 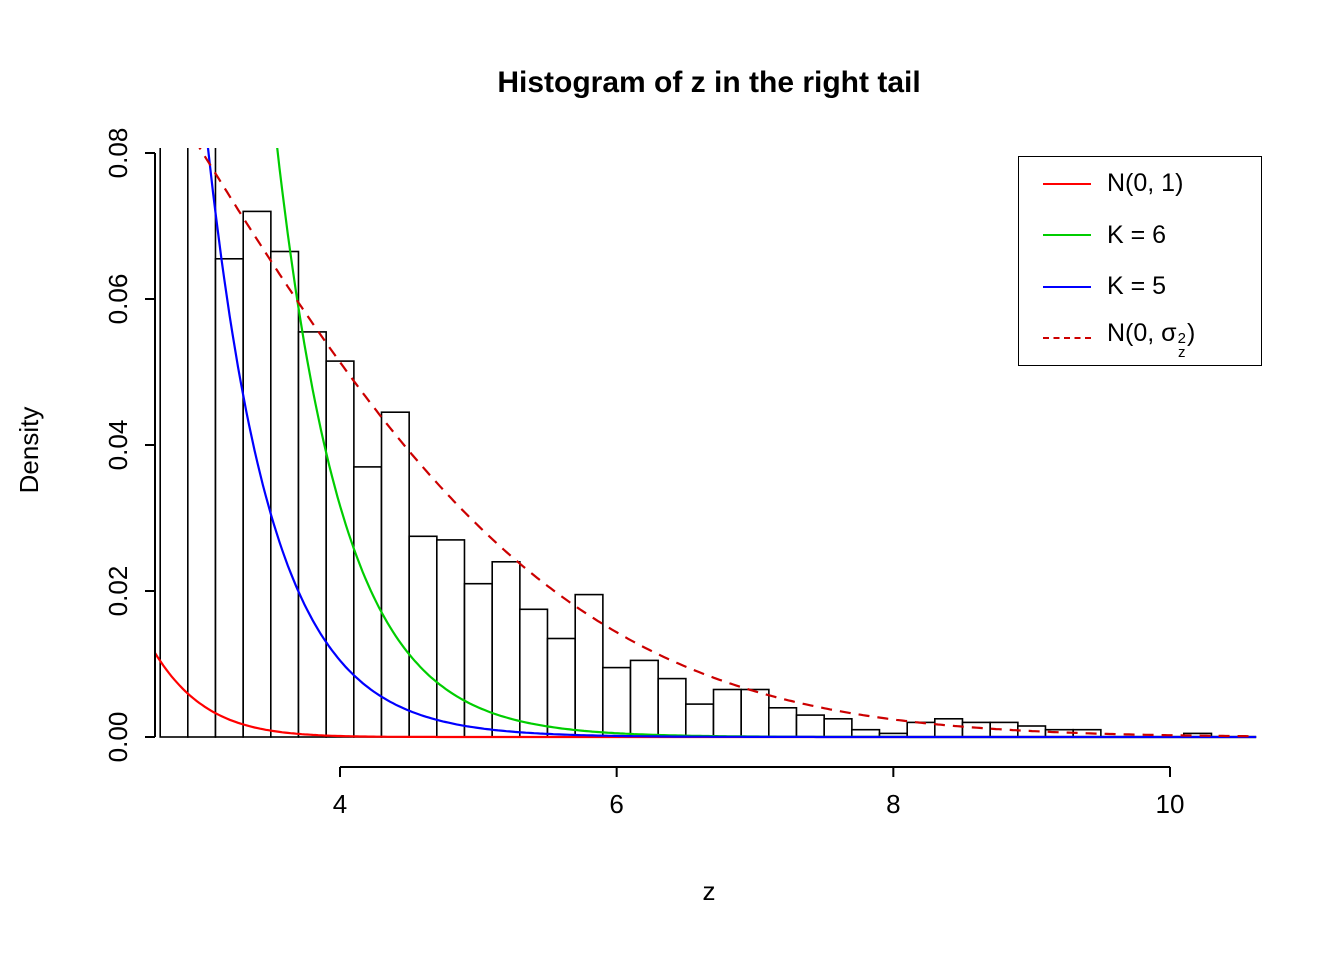 I want to click on x-tick-label: 8, so click(x=893, y=804).